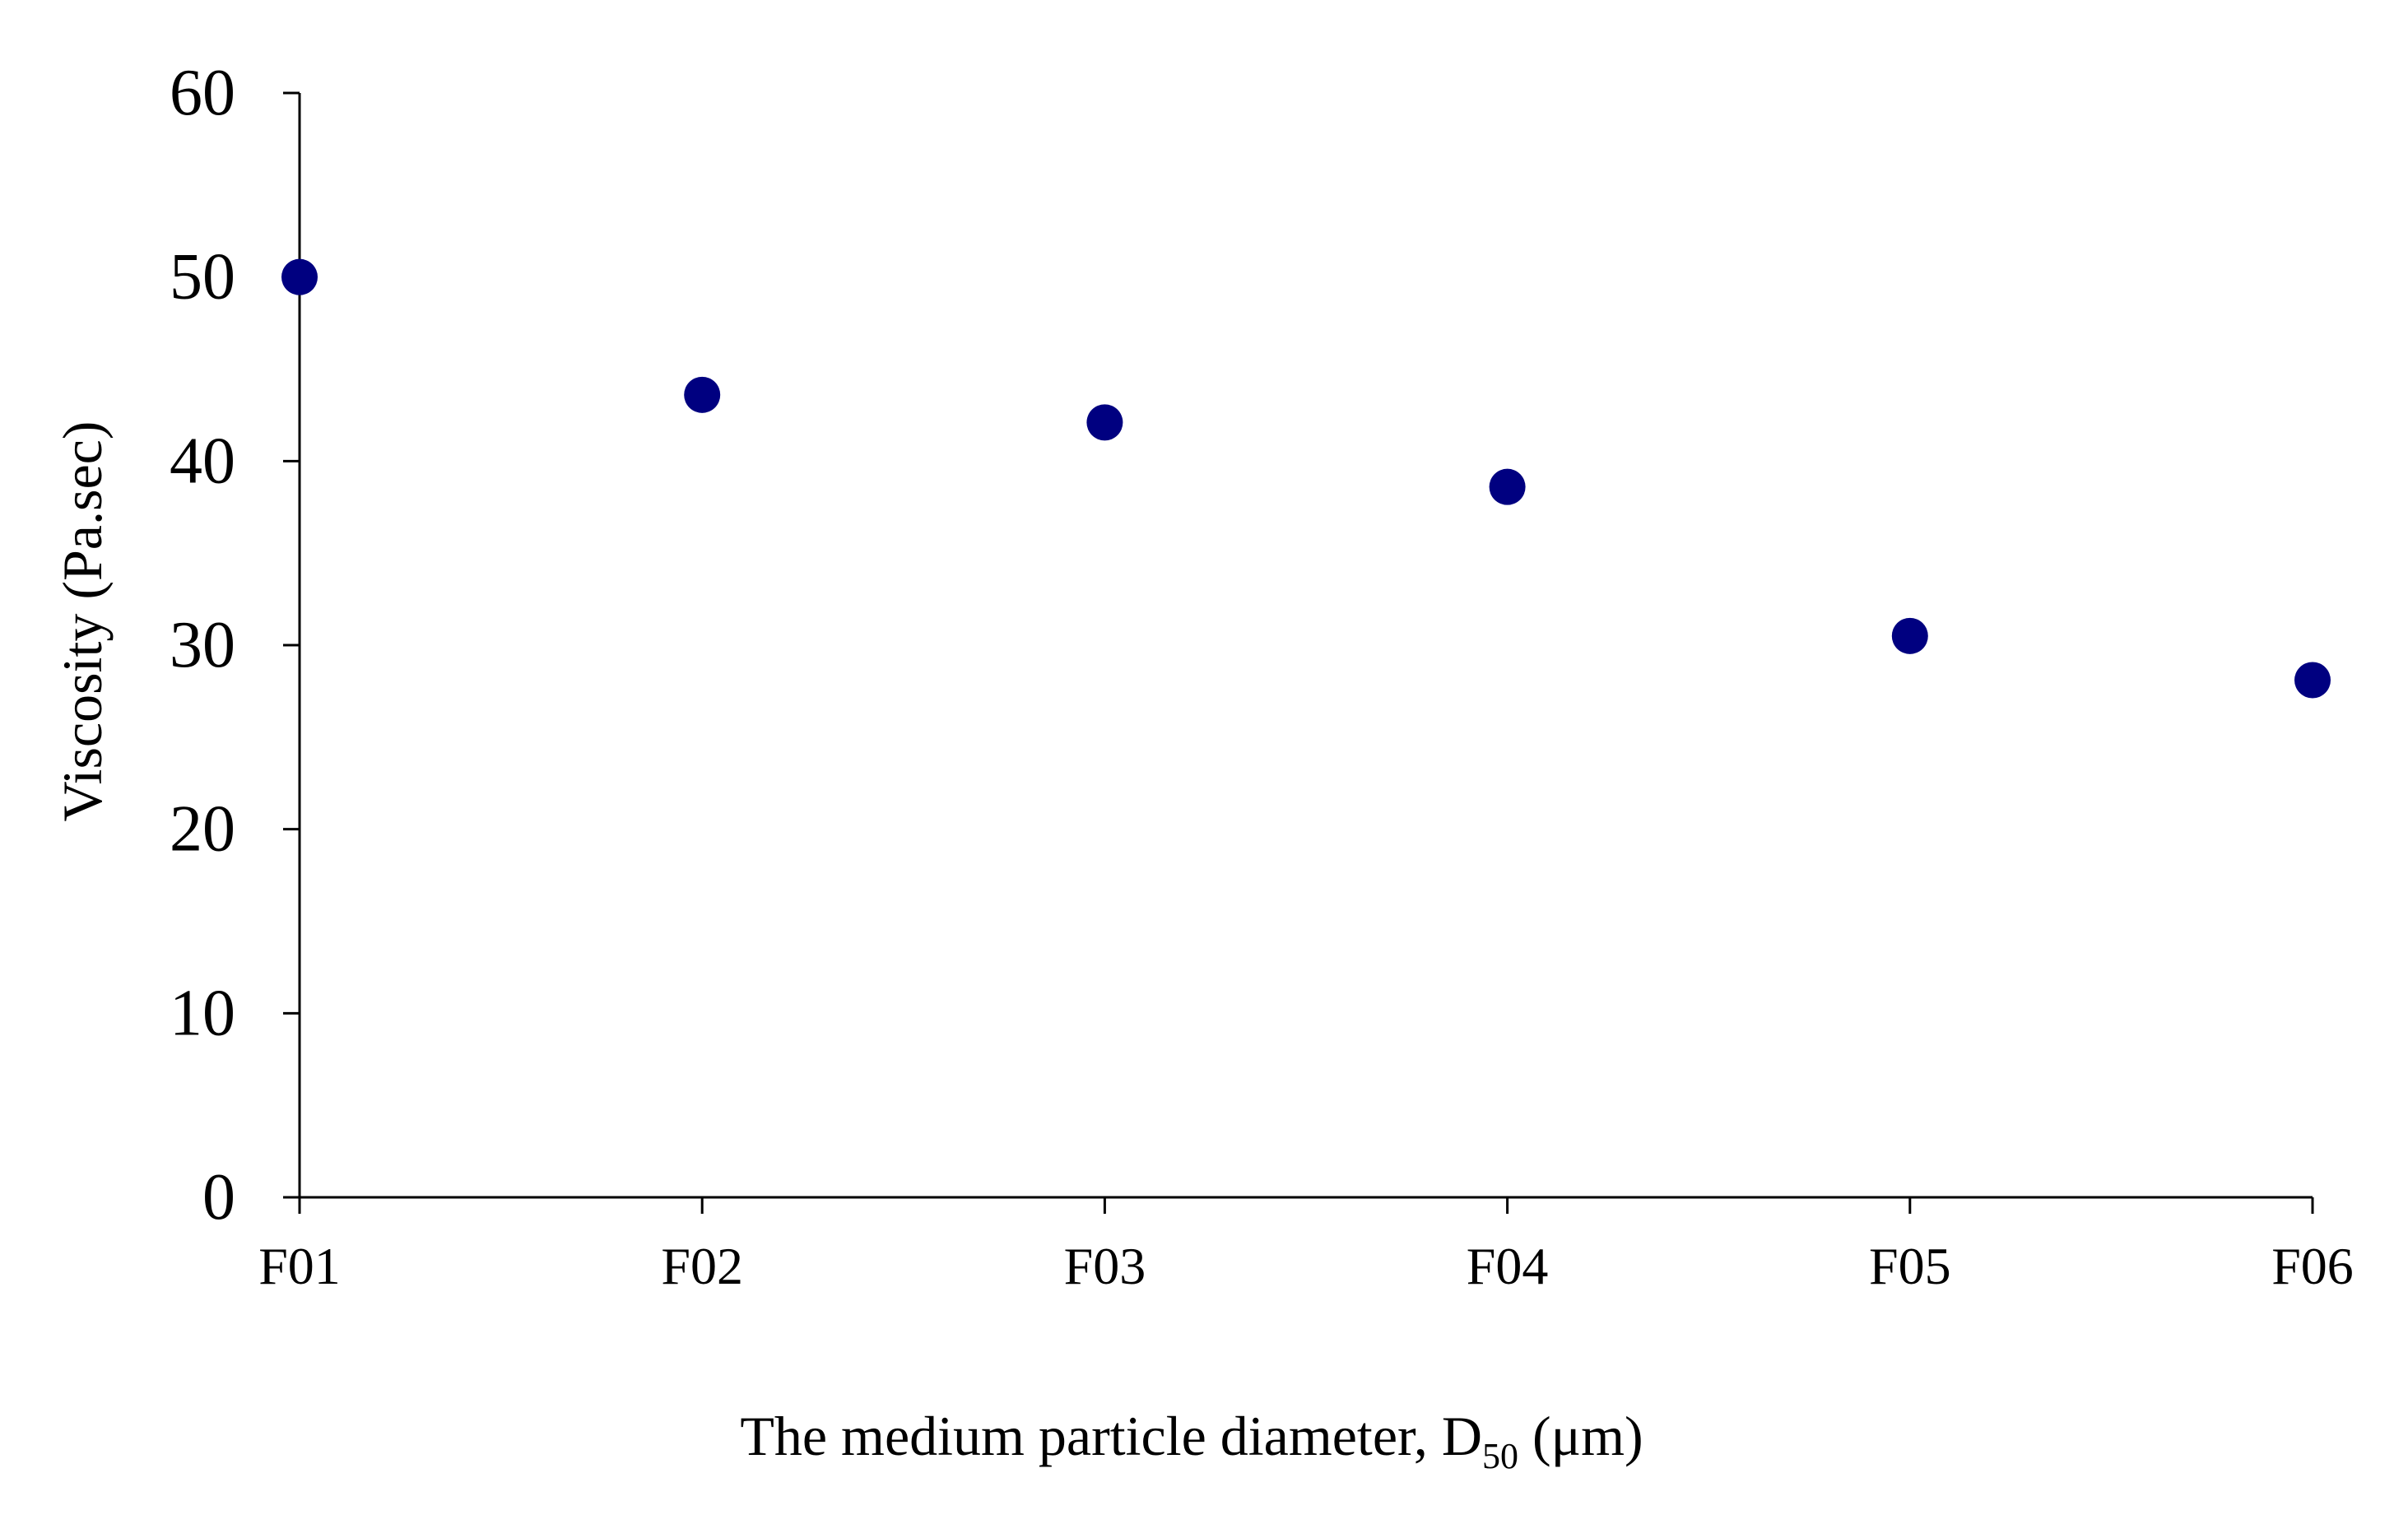 The width and height of the screenshot is (2408, 1524). I want to click on data-point-f02, so click(702, 394).